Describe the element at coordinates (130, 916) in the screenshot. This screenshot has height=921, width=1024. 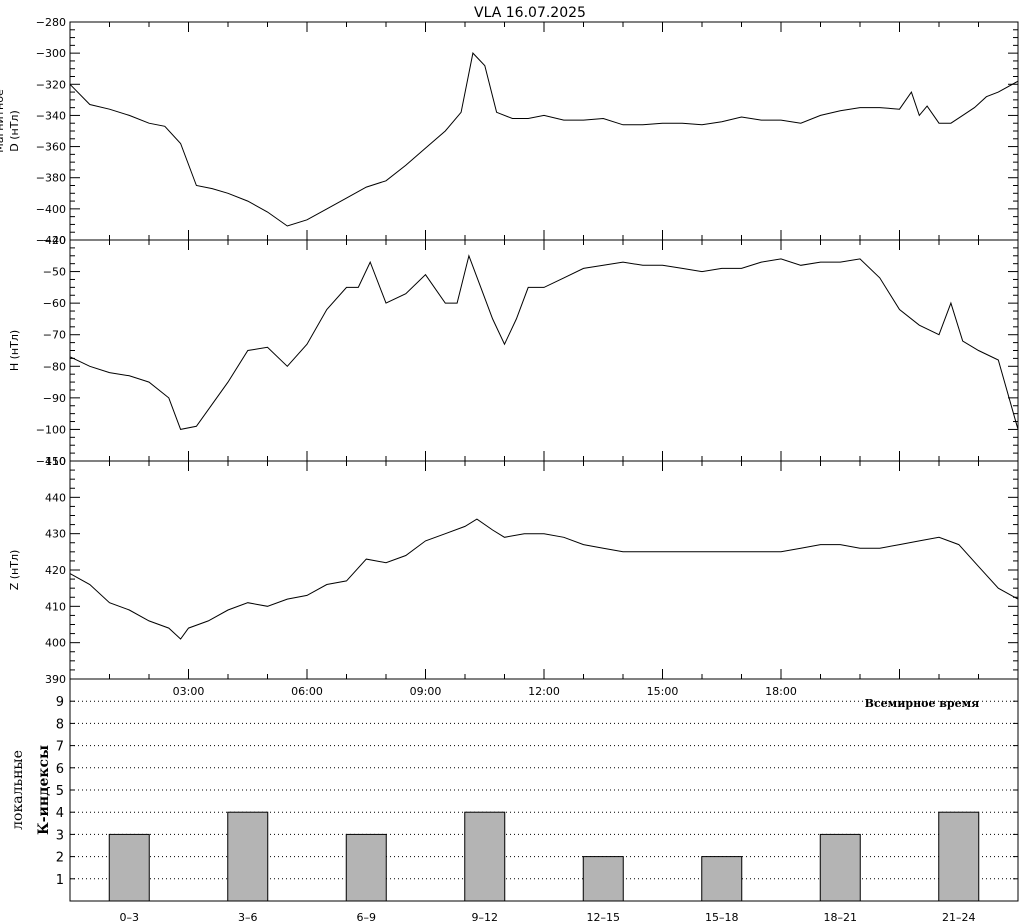
I see `category-label: 0–3` at that location.